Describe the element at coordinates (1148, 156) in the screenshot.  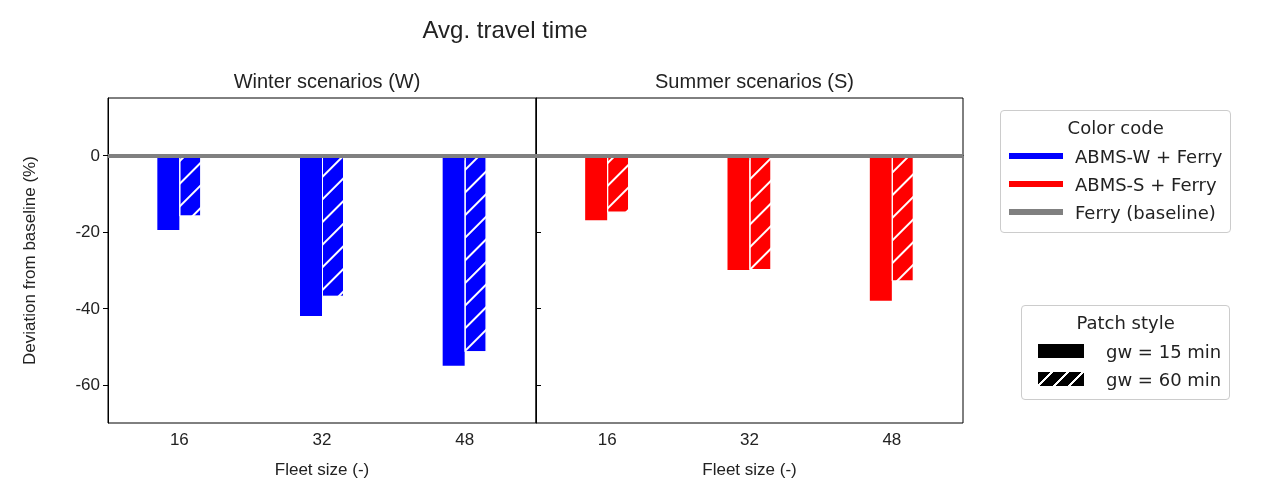
I see `legend-label: ABMS-W + Ferry` at that location.